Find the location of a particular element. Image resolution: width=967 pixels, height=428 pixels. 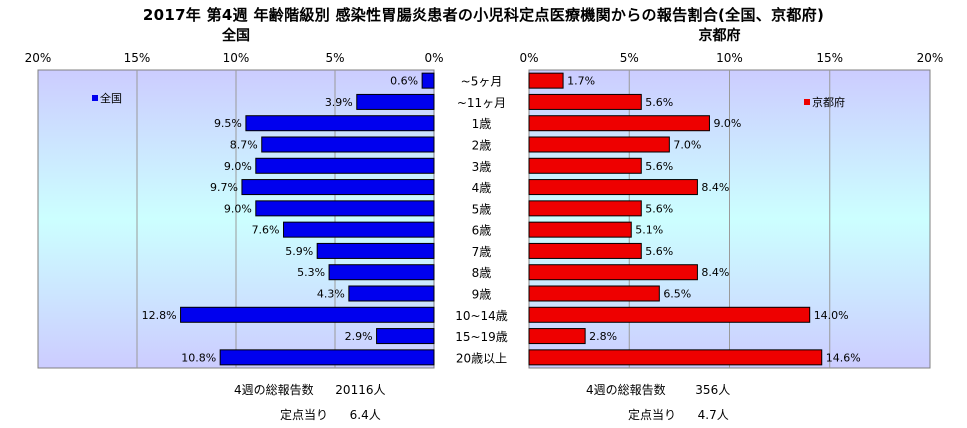

right-value-label: 14.0% is located at coordinates (831, 315).